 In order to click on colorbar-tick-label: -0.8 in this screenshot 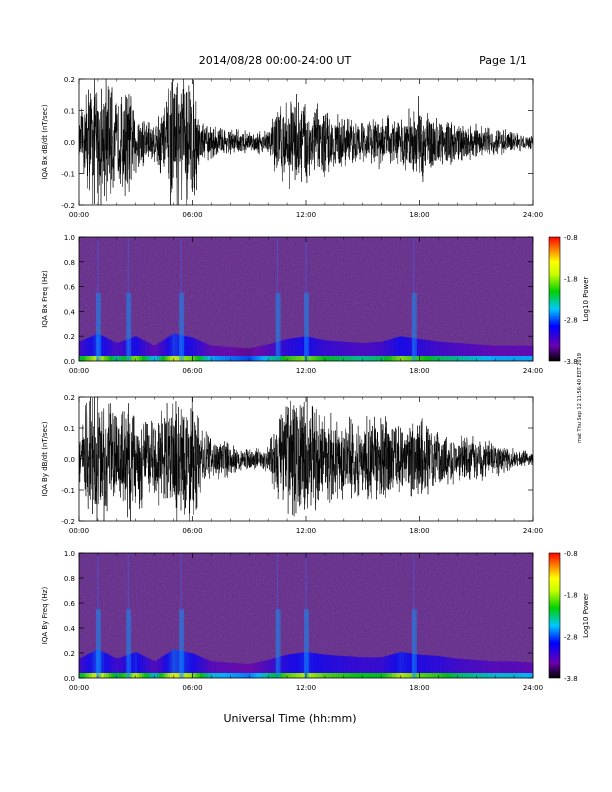, I will do `click(571, 554)`.